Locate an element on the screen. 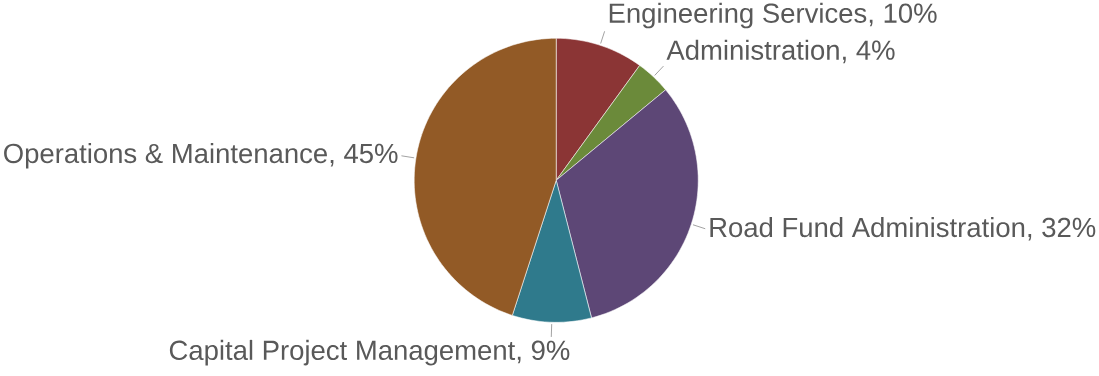  data-label: , 9% is located at coordinates (543, 352).